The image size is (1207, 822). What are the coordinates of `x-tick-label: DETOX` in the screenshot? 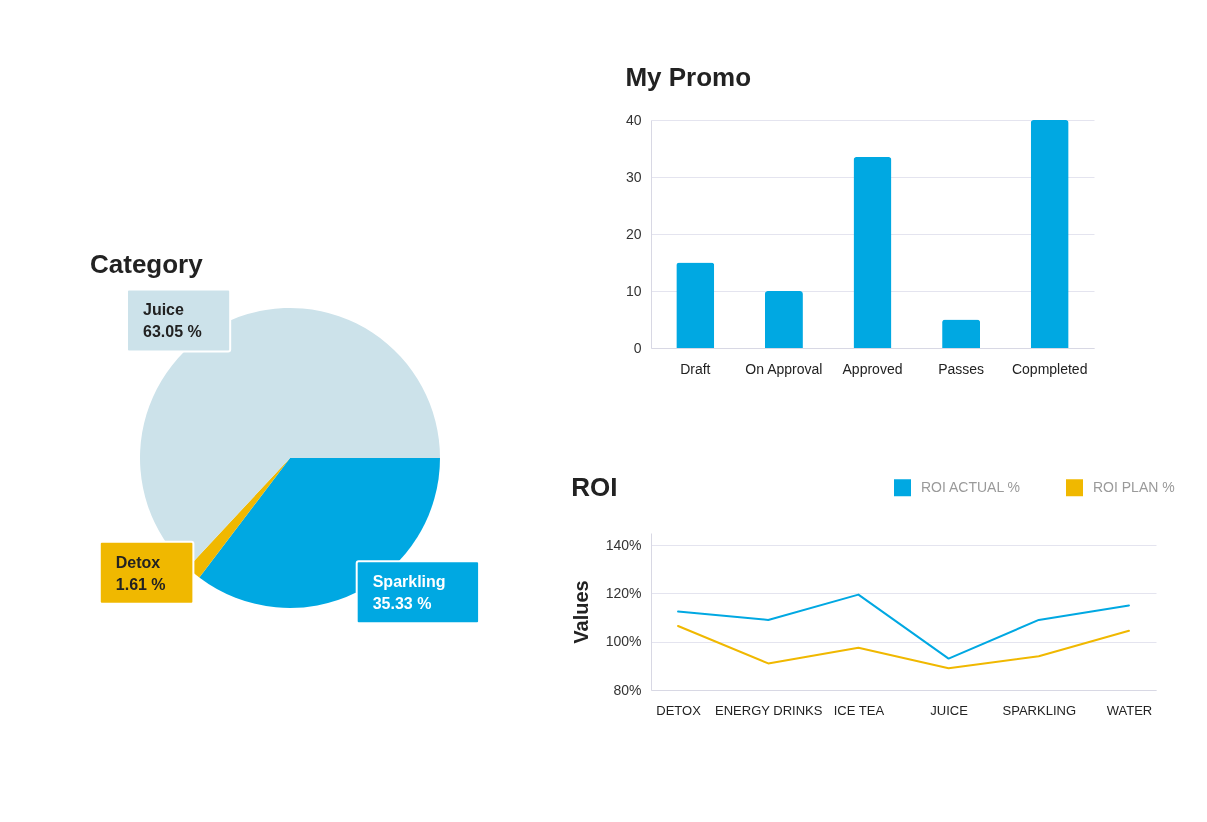 It's located at (679, 710).